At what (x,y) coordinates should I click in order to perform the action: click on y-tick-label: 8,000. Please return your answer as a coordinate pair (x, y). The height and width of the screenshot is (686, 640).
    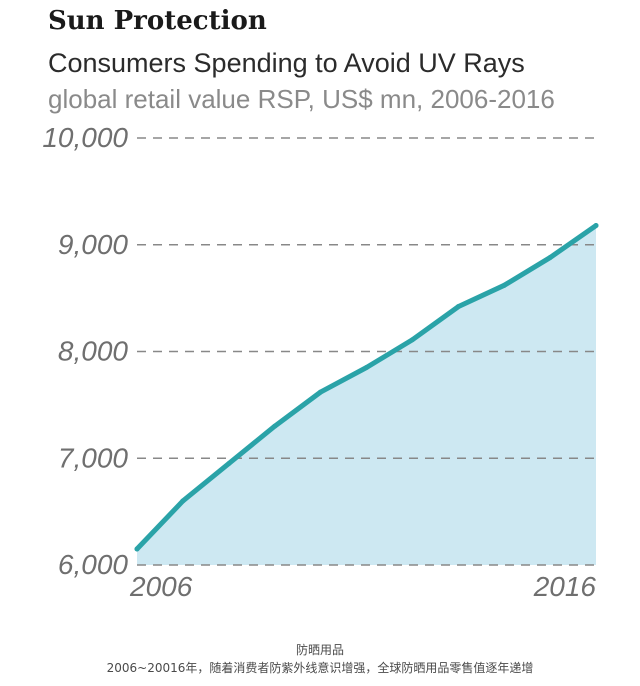
    Looking at the image, I should click on (93, 351).